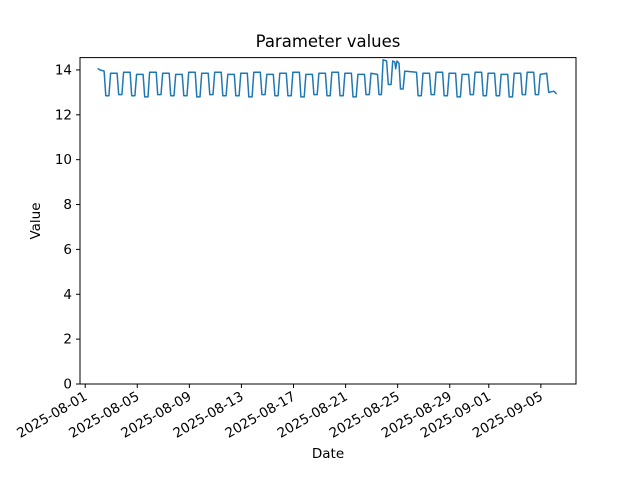 The height and width of the screenshot is (480, 640). Describe the element at coordinates (63, 70) in the screenshot. I see `y-tick-label: 14` at that location.